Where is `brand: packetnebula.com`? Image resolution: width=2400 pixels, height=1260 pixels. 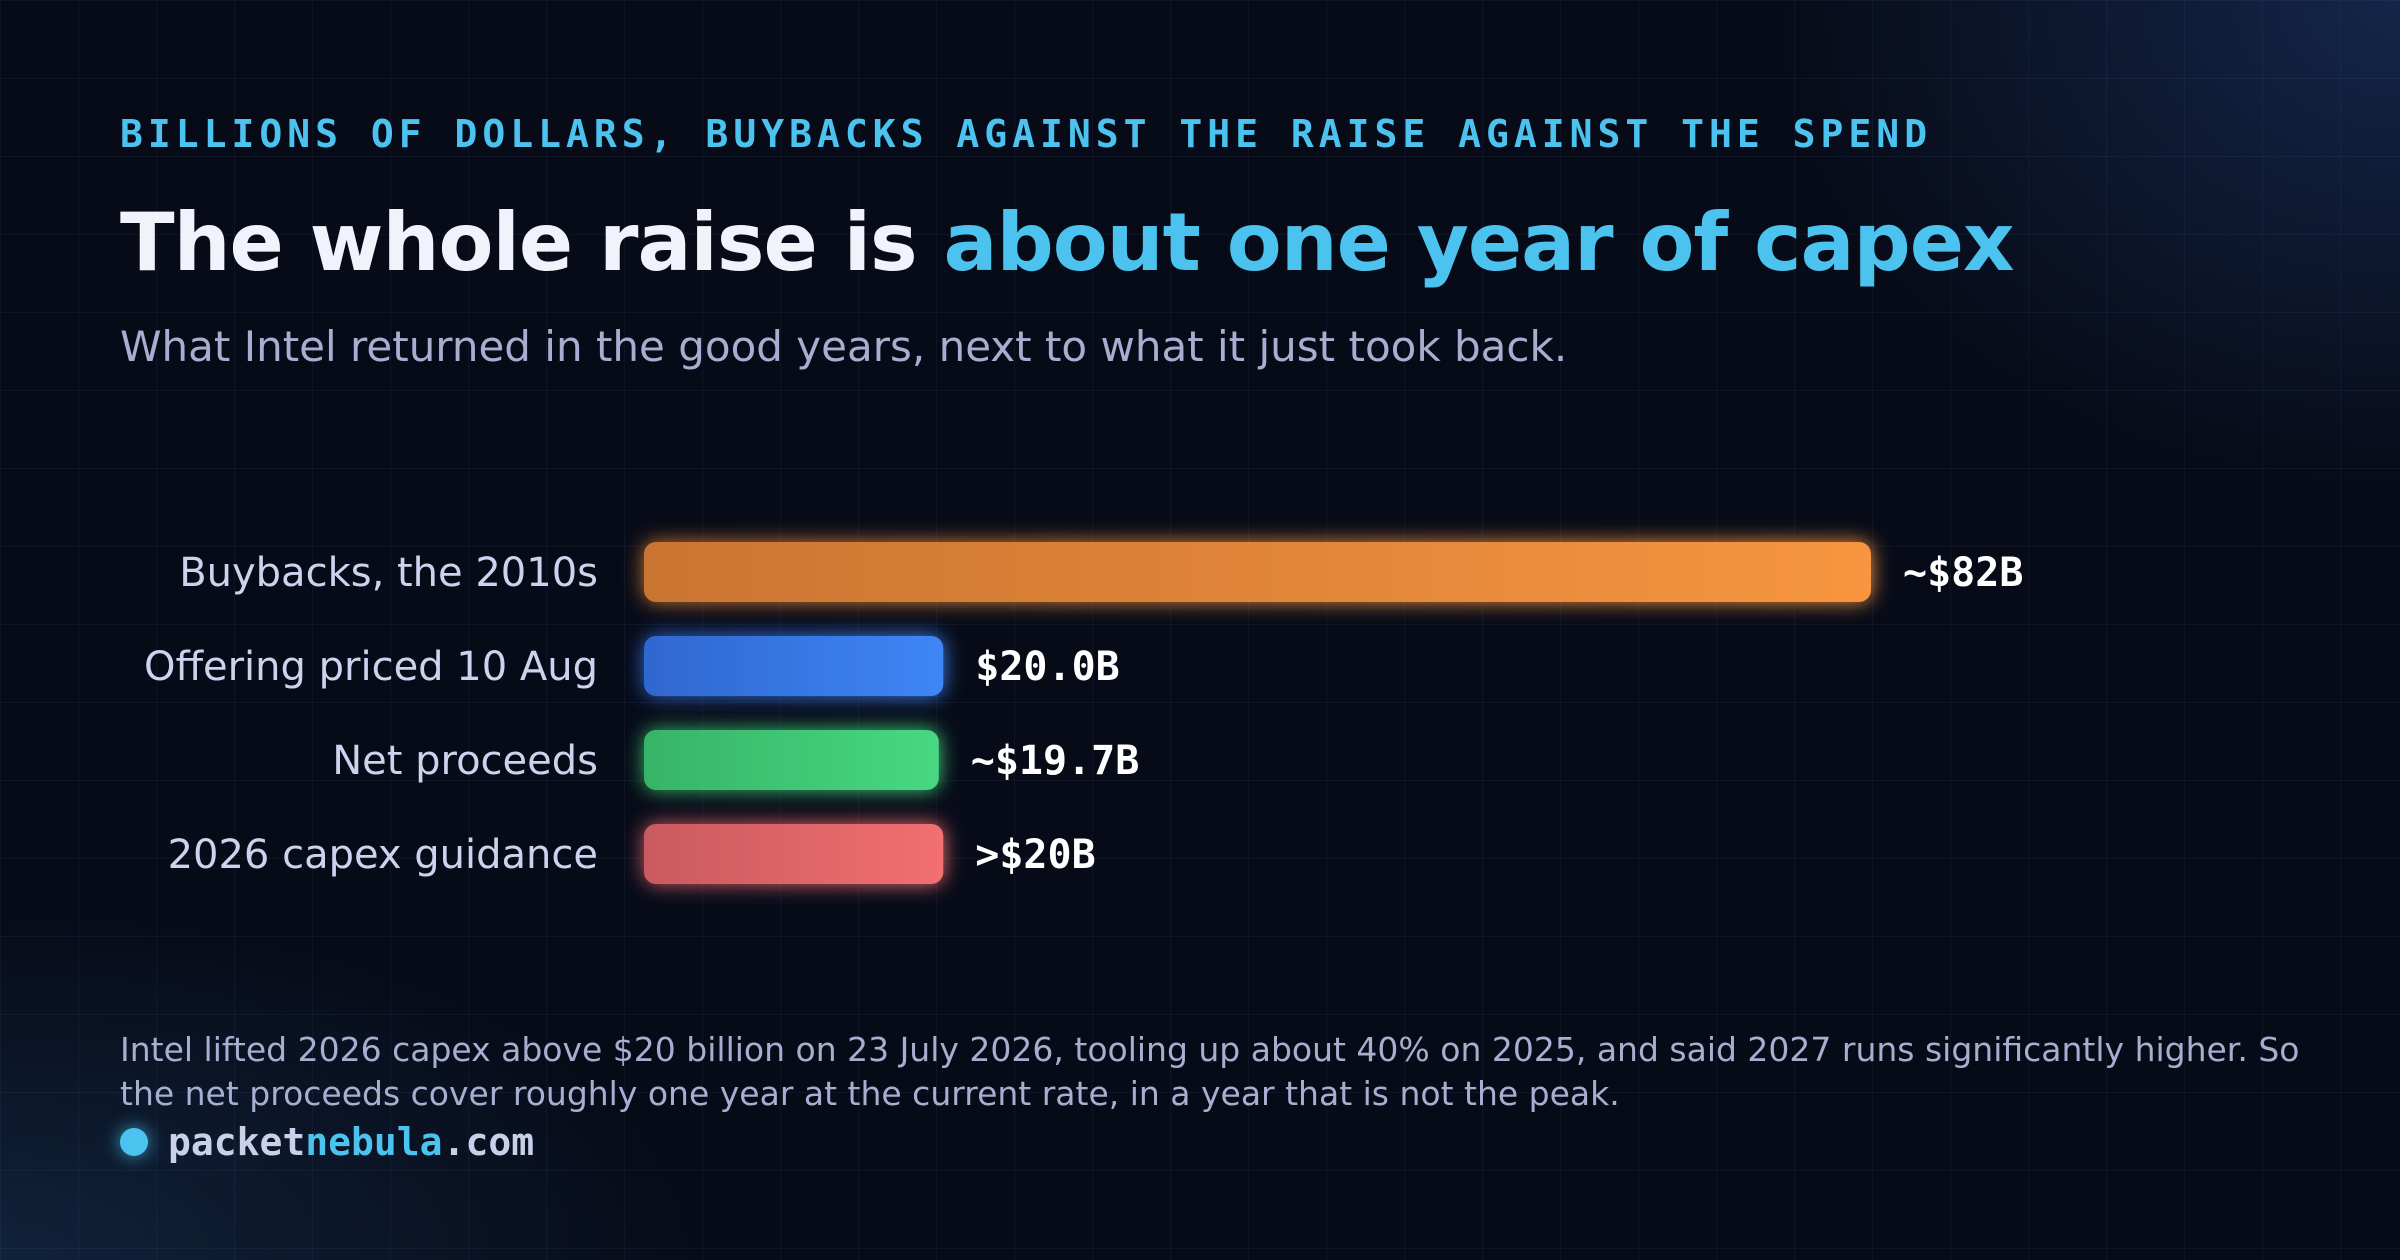 brand: packetnebula.com is located at coordinates (327, 1142).